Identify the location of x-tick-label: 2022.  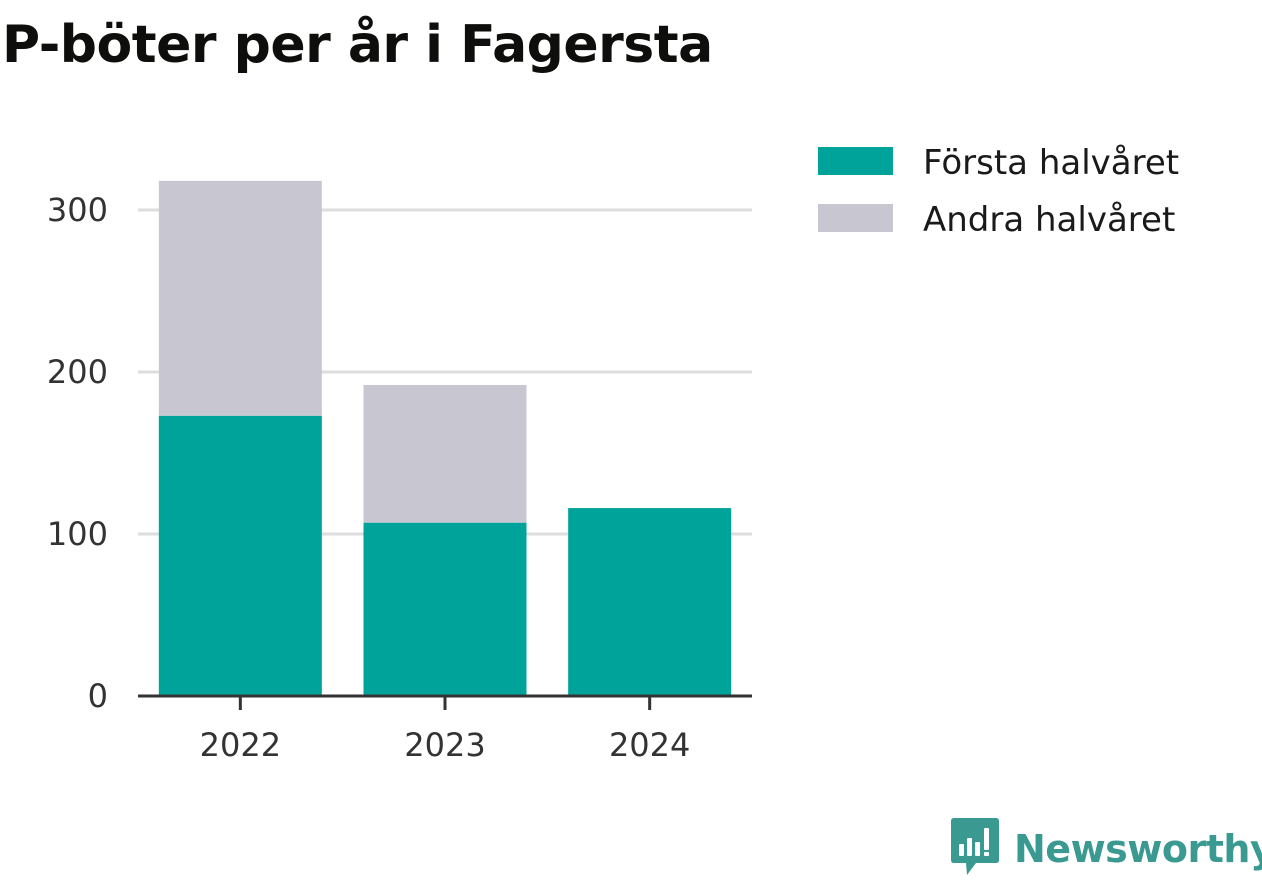
(240, 745).